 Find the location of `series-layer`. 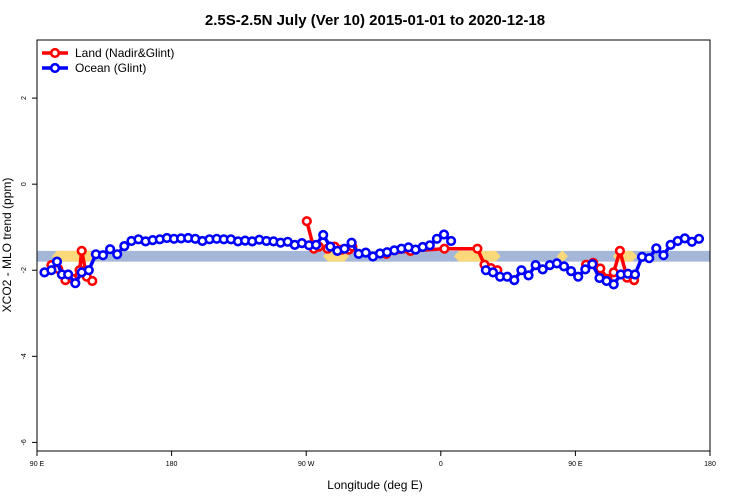

series-layer is located at coordinates (372, 253).